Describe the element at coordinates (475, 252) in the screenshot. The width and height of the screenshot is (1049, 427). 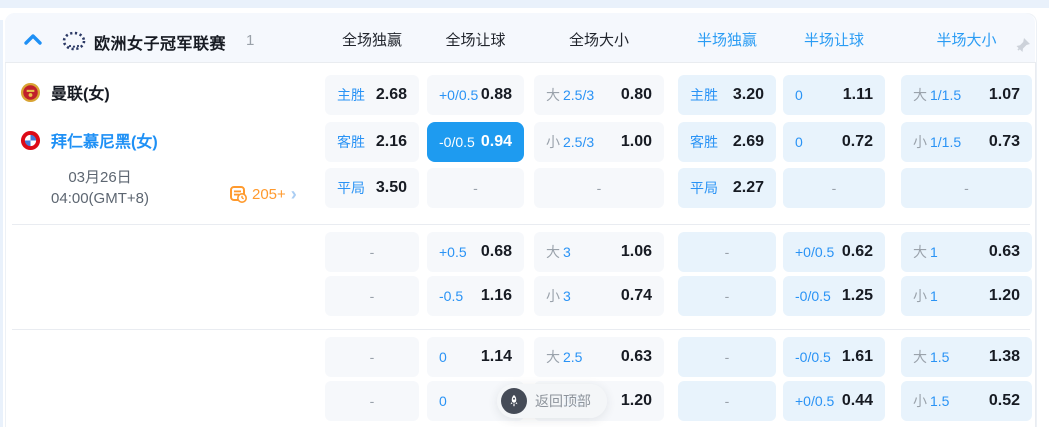
I see `odds-cell: +0.5 0.68` at that location.